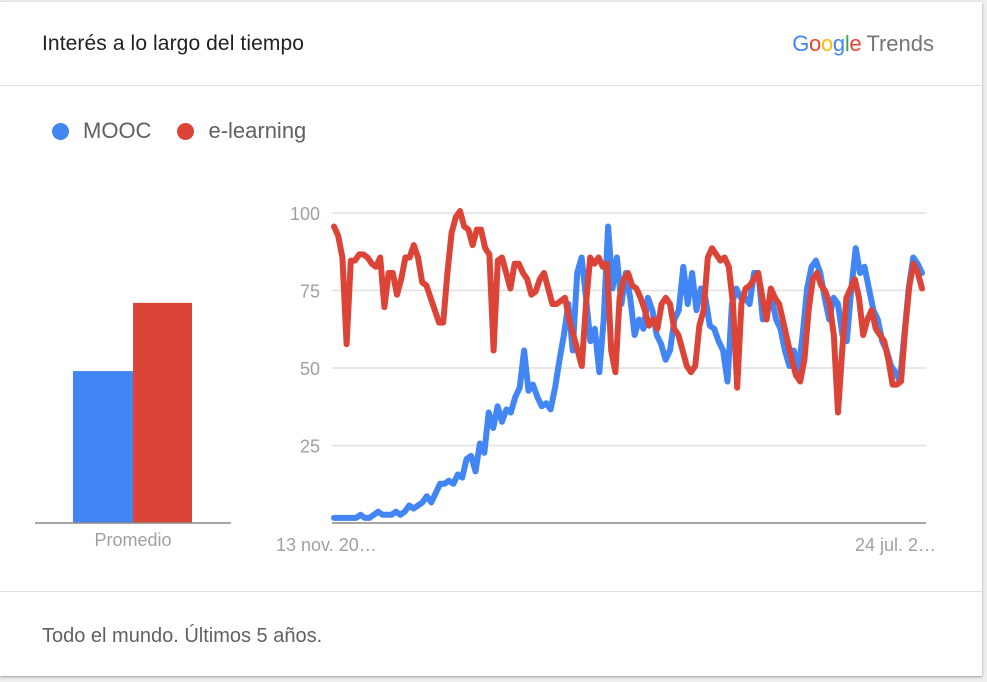 This screenshot has width=987, height=682. I want to click on card-footer: Todo el mundo. Últimos 5 años., so click(491, 633).